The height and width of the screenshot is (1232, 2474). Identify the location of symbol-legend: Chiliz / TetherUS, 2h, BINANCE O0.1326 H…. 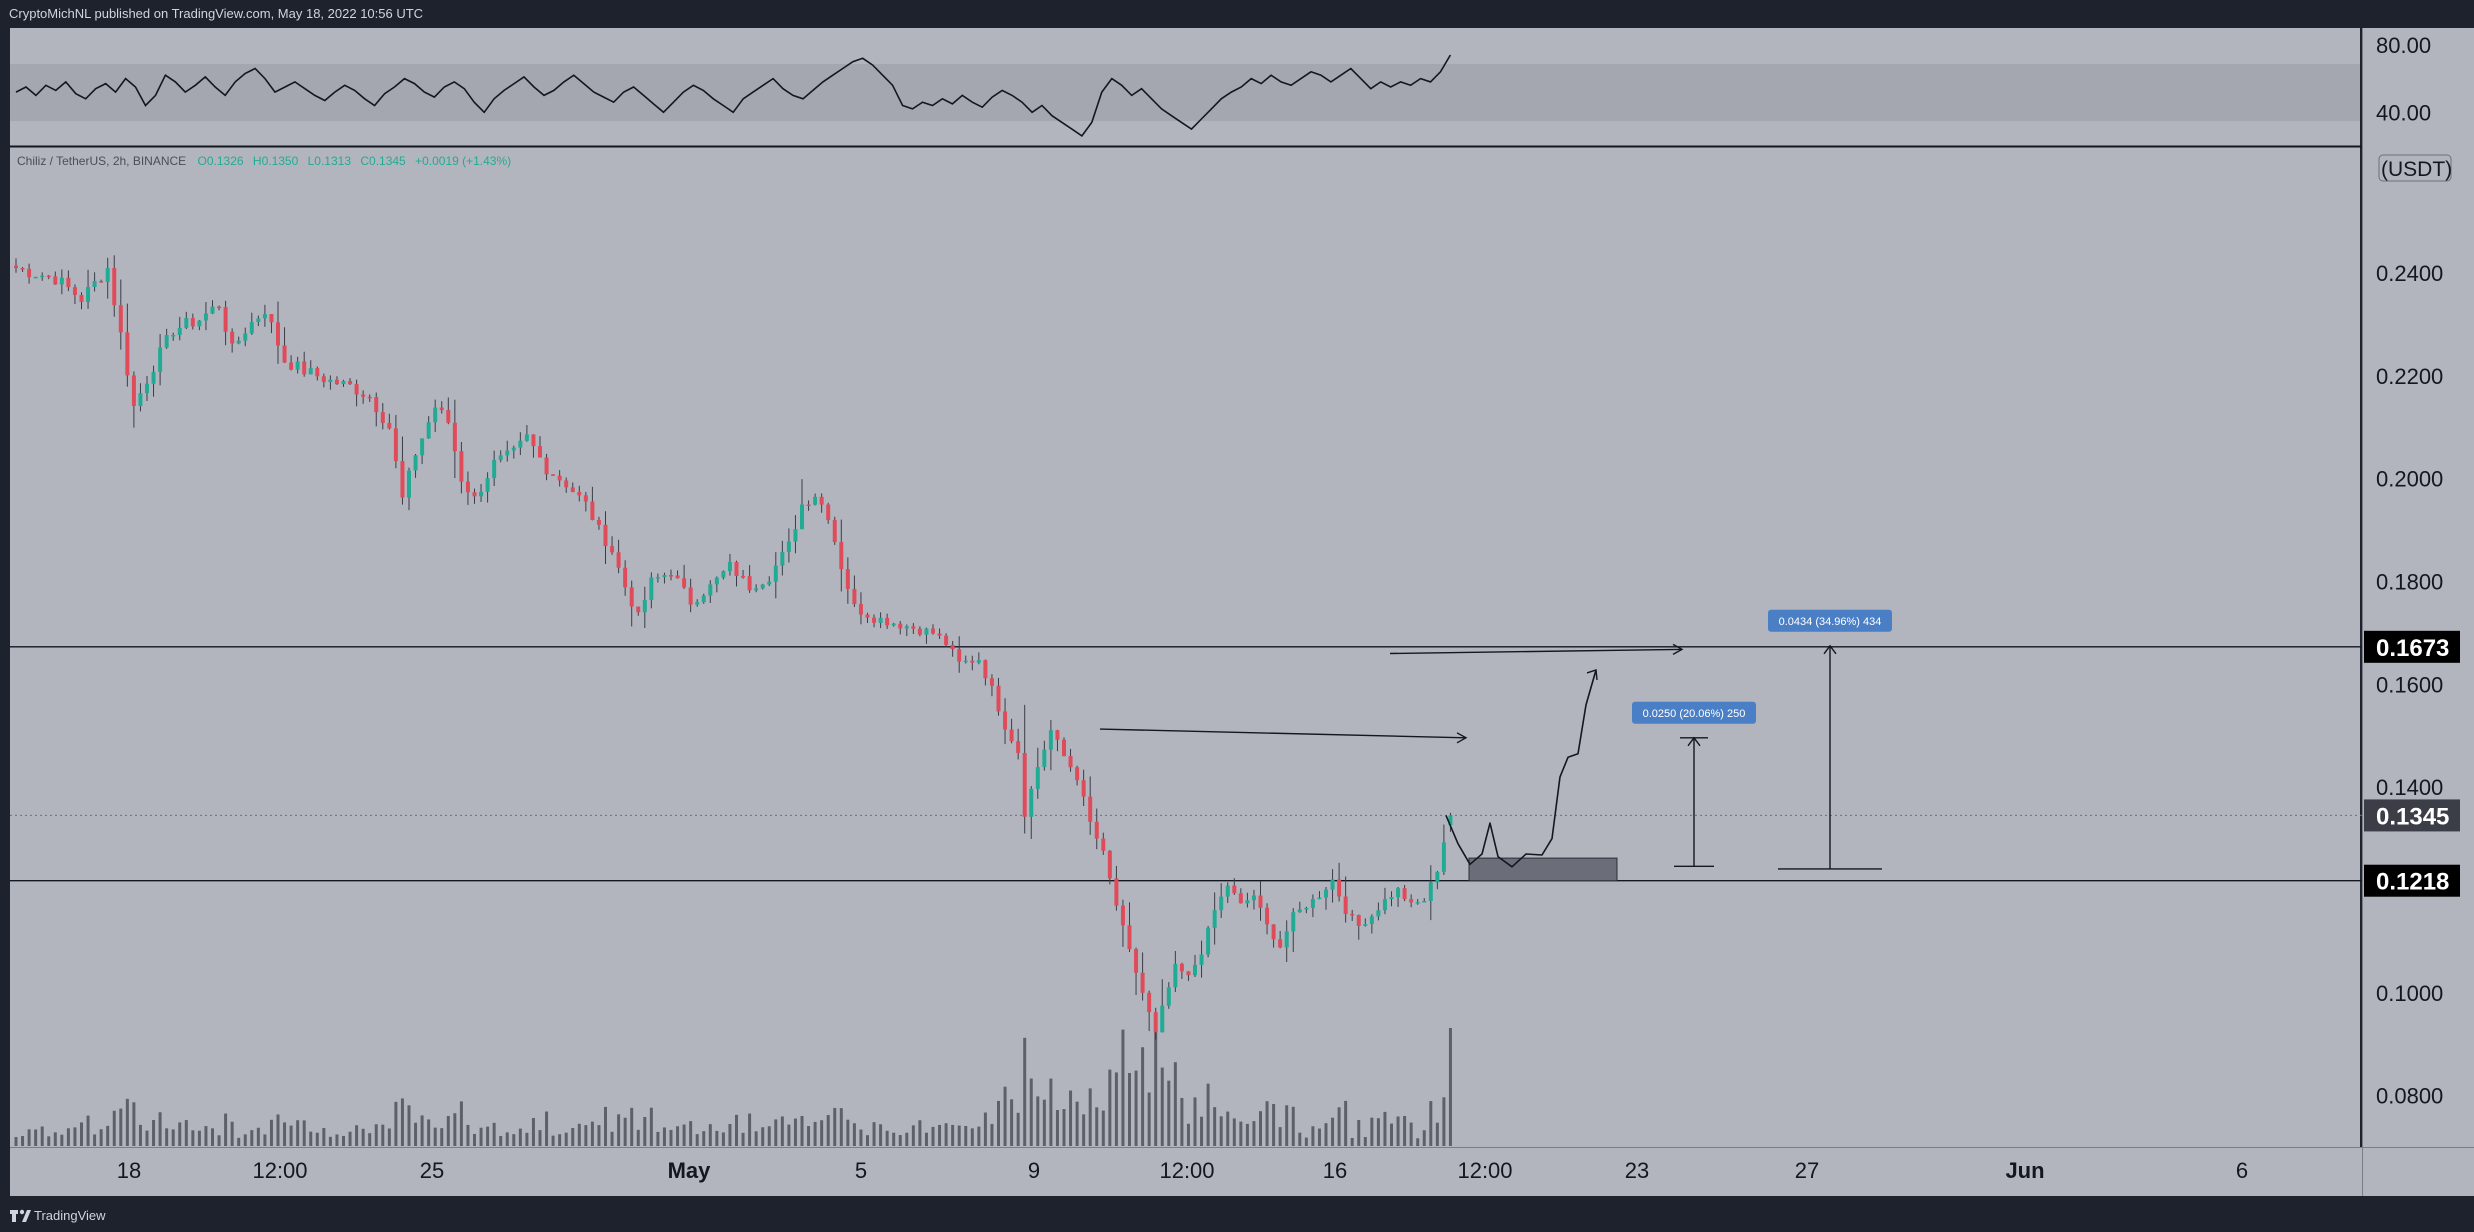
(264, 161).